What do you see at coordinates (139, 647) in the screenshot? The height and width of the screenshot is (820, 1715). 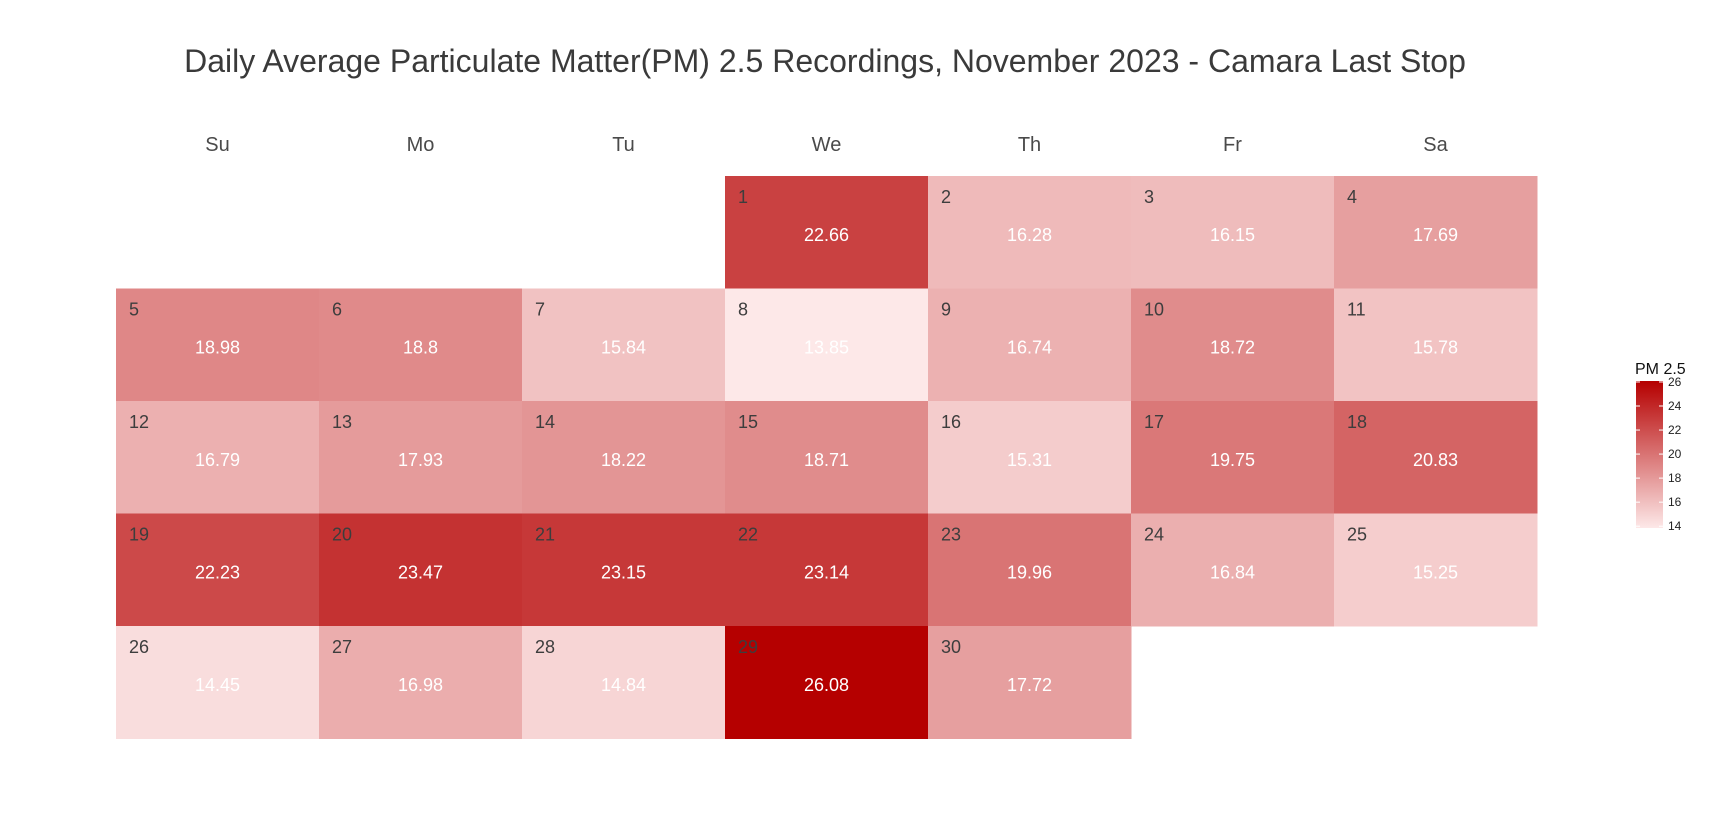 I see `day-number: 26` at bounding box center [139, 647].